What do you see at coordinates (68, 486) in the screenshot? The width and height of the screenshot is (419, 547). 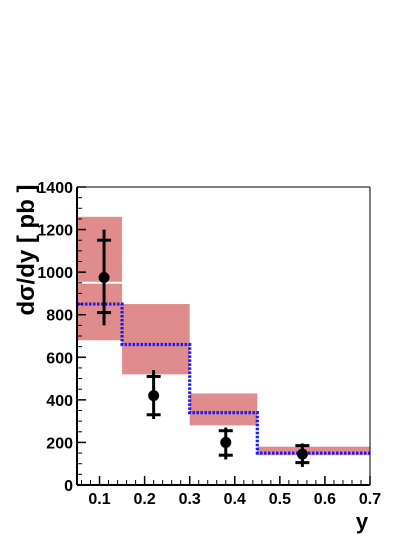 I see `y-tick-label: 0` at bounding box center [68, 486].